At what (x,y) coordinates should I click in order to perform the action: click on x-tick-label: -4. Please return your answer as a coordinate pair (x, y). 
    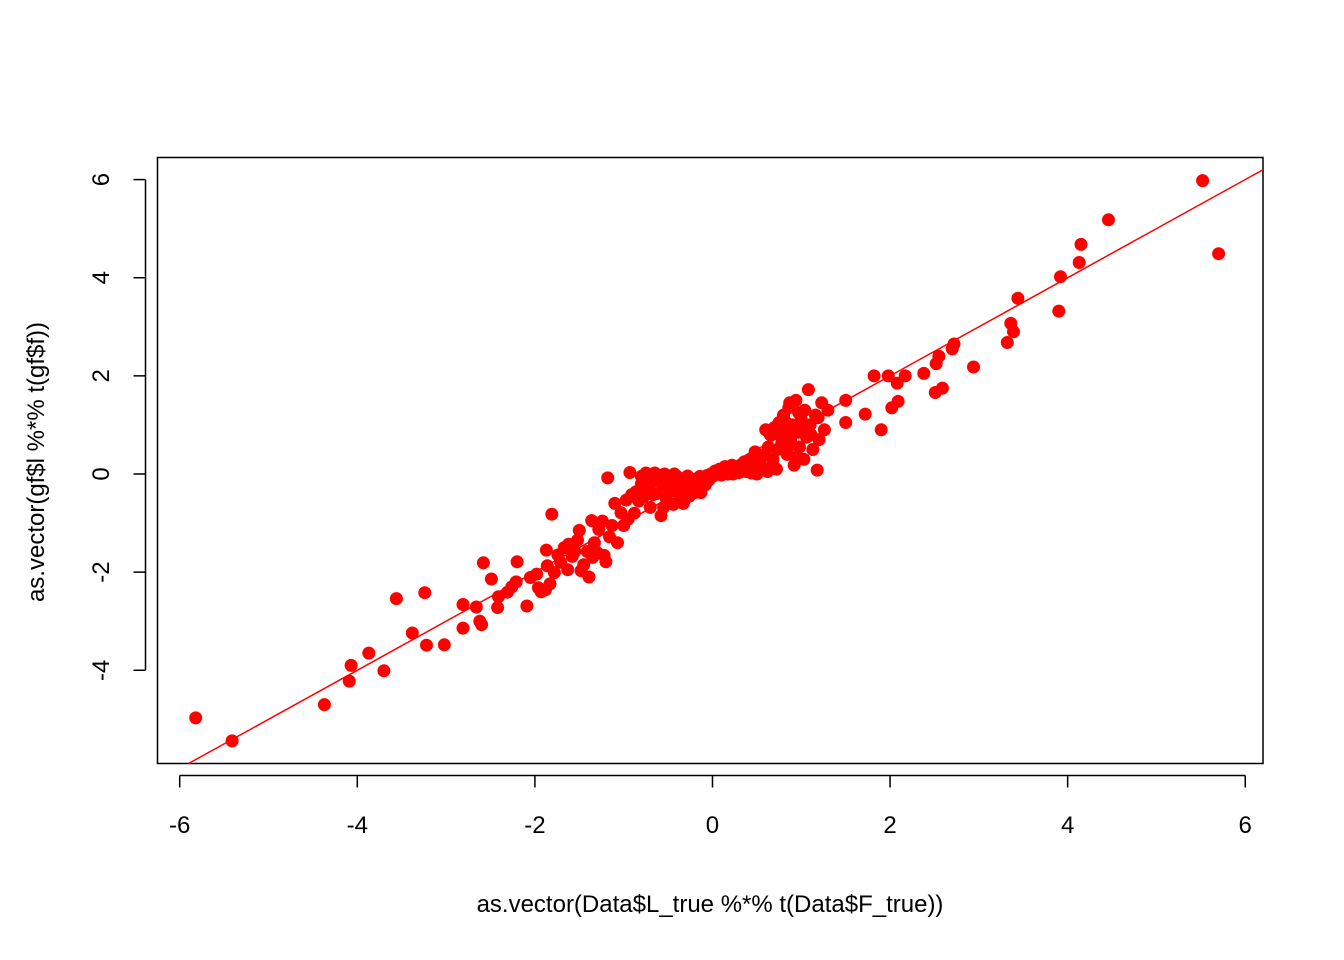
    Looking at the image, I should click on (357, 825).